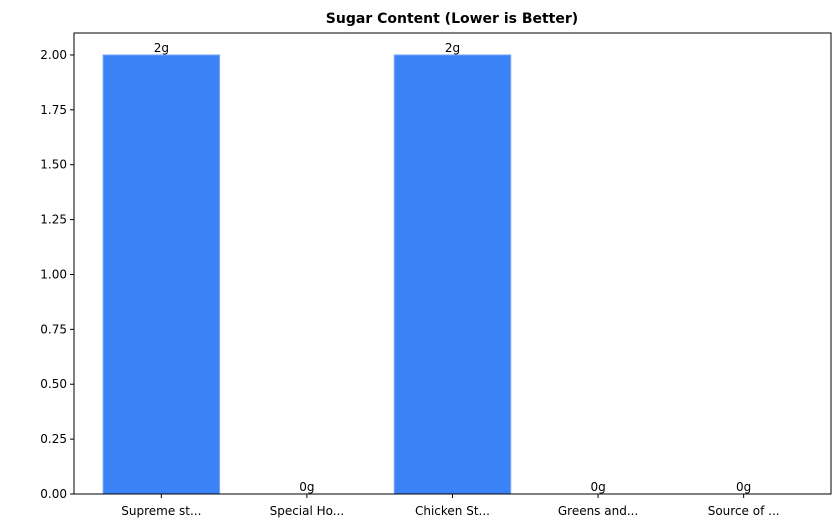 Image resolution: width=835 pixels, height=528 pixels. I want to click on y-tick-label: 1.50, so click(53, 165).